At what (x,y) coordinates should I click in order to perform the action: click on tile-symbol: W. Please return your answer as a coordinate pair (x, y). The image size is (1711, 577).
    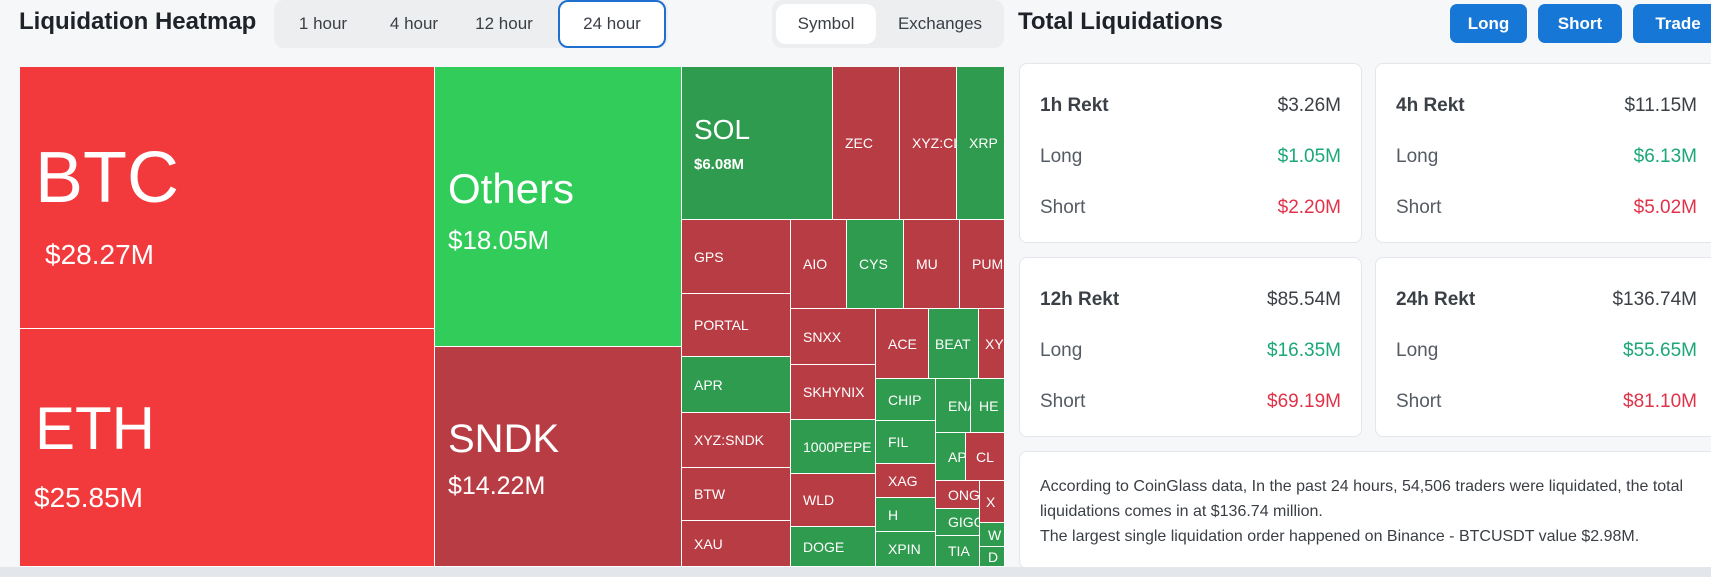
    Looking at the image, I should click on (995, 534).